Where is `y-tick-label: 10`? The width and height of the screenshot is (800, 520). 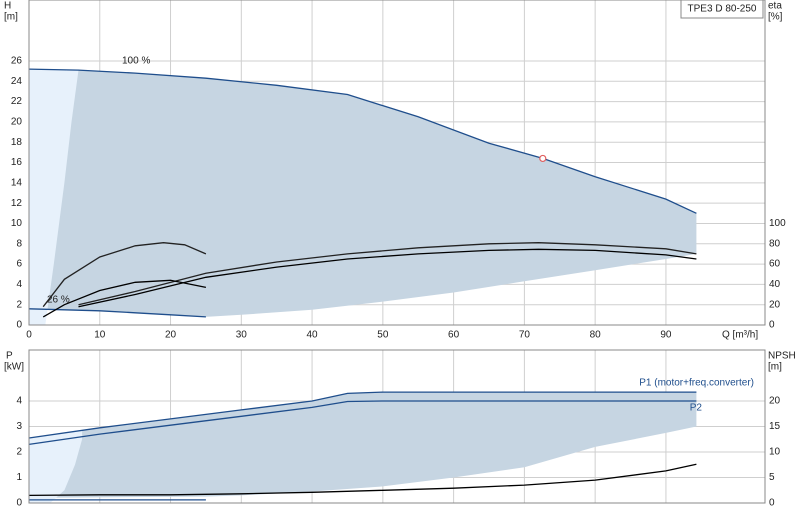 y-tick-label: 10 is located at coordinates (17, 223).